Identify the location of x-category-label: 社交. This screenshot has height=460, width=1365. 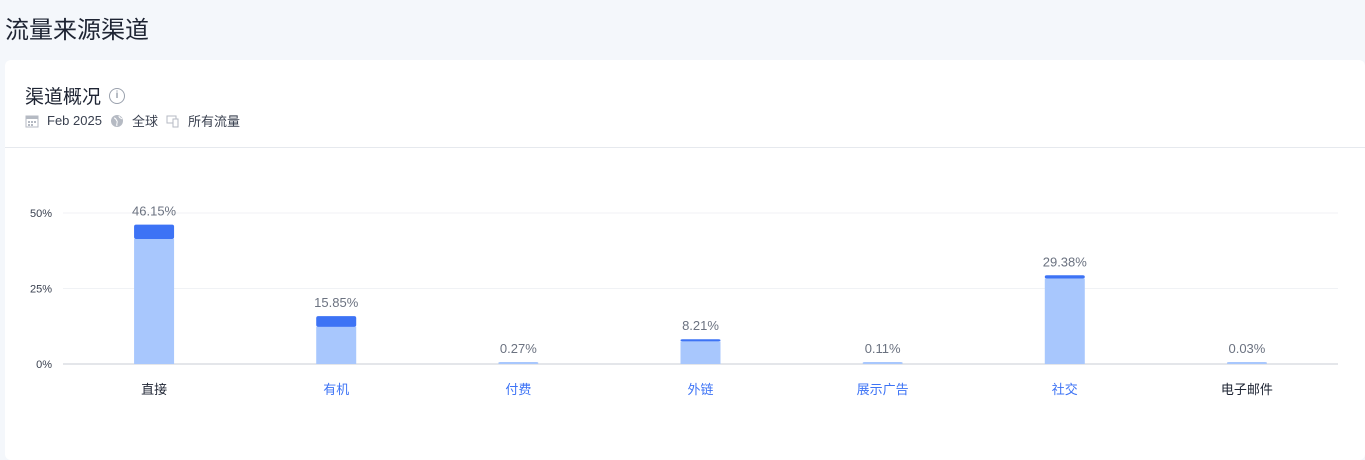
(1065, 389).